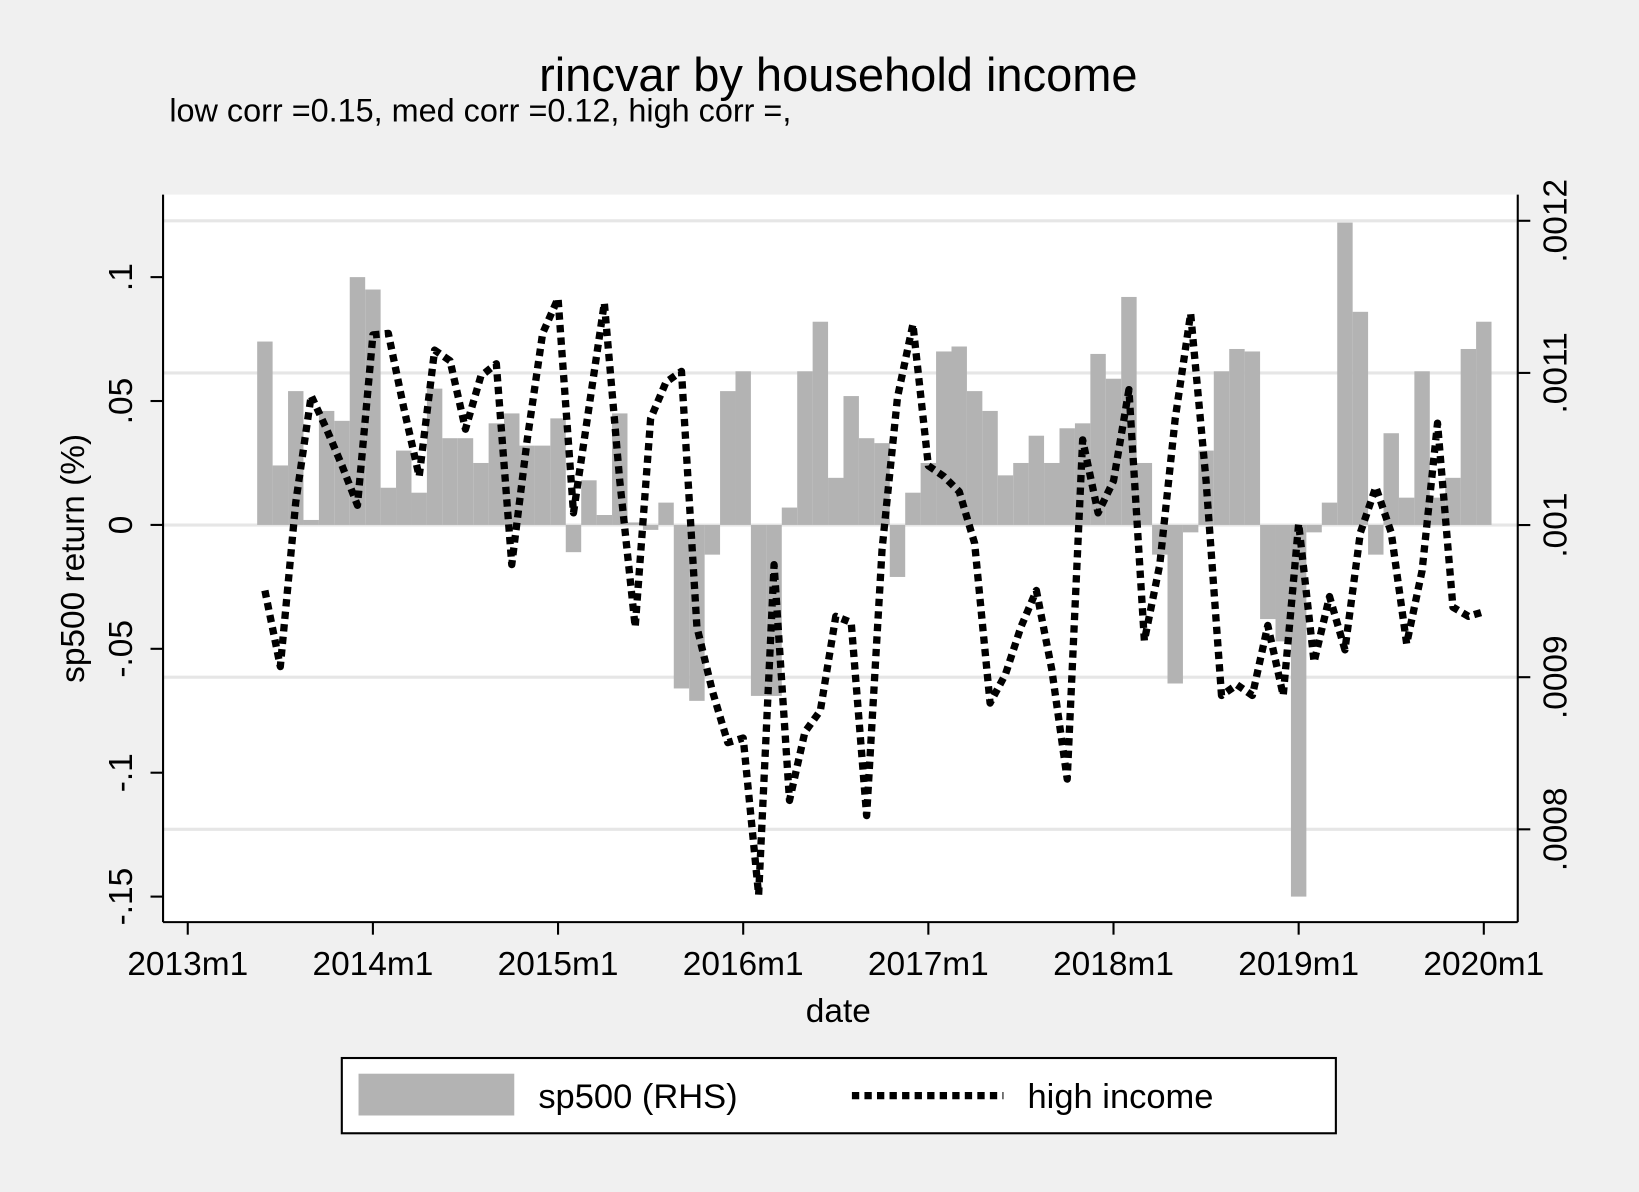 The width and height of the screenshot is (1639, 1192). What do you see at coordinates (121, 772) in the screenshot?
I see `y-tick-label: -.1` at bounding box center [121, 772].